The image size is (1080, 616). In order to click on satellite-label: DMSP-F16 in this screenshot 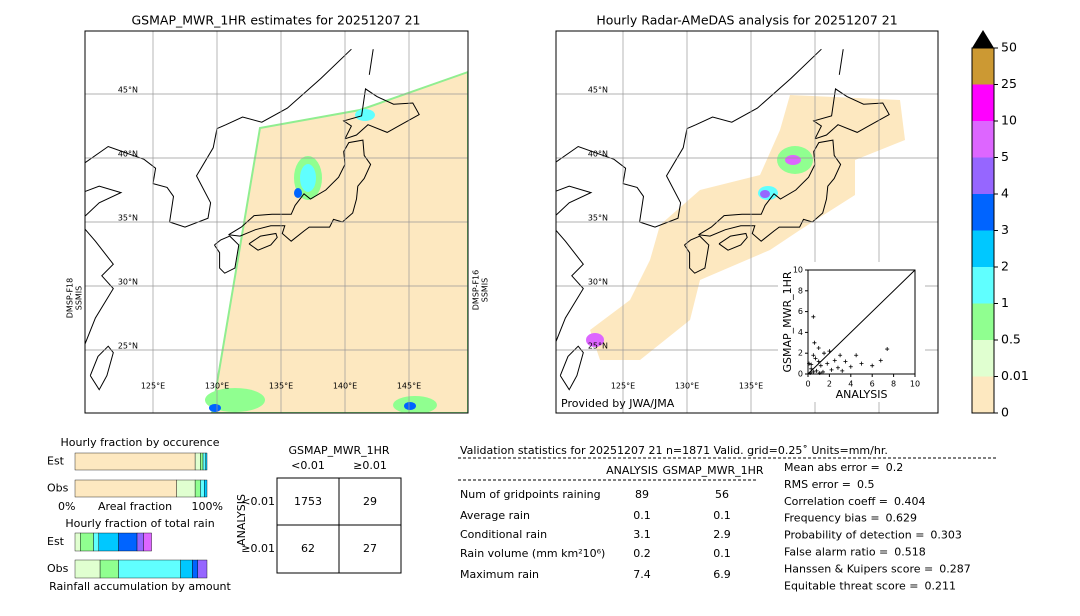, I will do `click(476, 290)`.